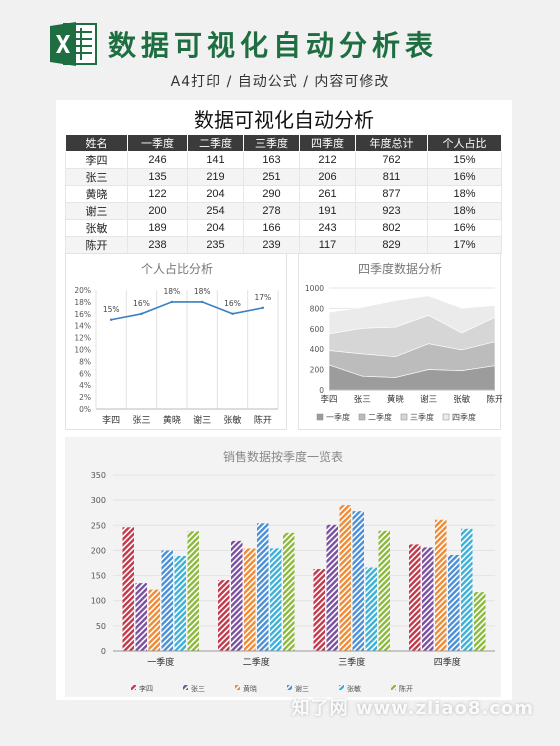 The image size is (560, 746). I want to click on legend-label: 张三, so click(198, 688).